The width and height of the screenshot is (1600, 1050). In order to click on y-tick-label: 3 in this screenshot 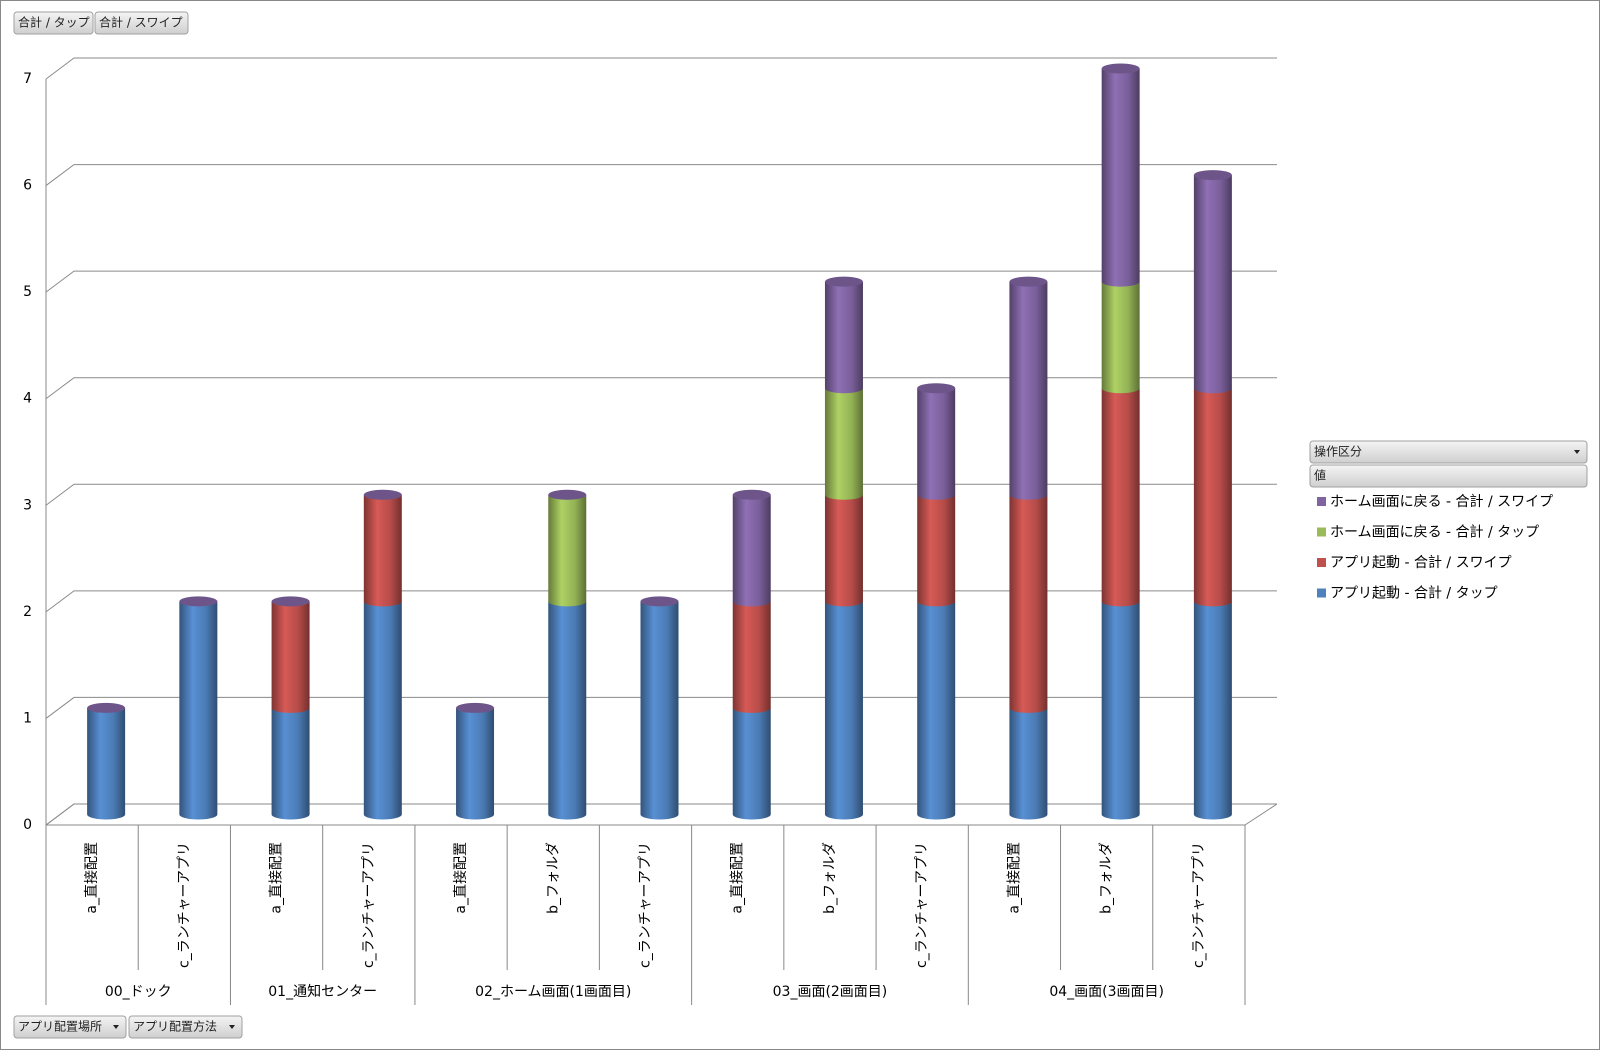, I will do `click(27, 505)`.